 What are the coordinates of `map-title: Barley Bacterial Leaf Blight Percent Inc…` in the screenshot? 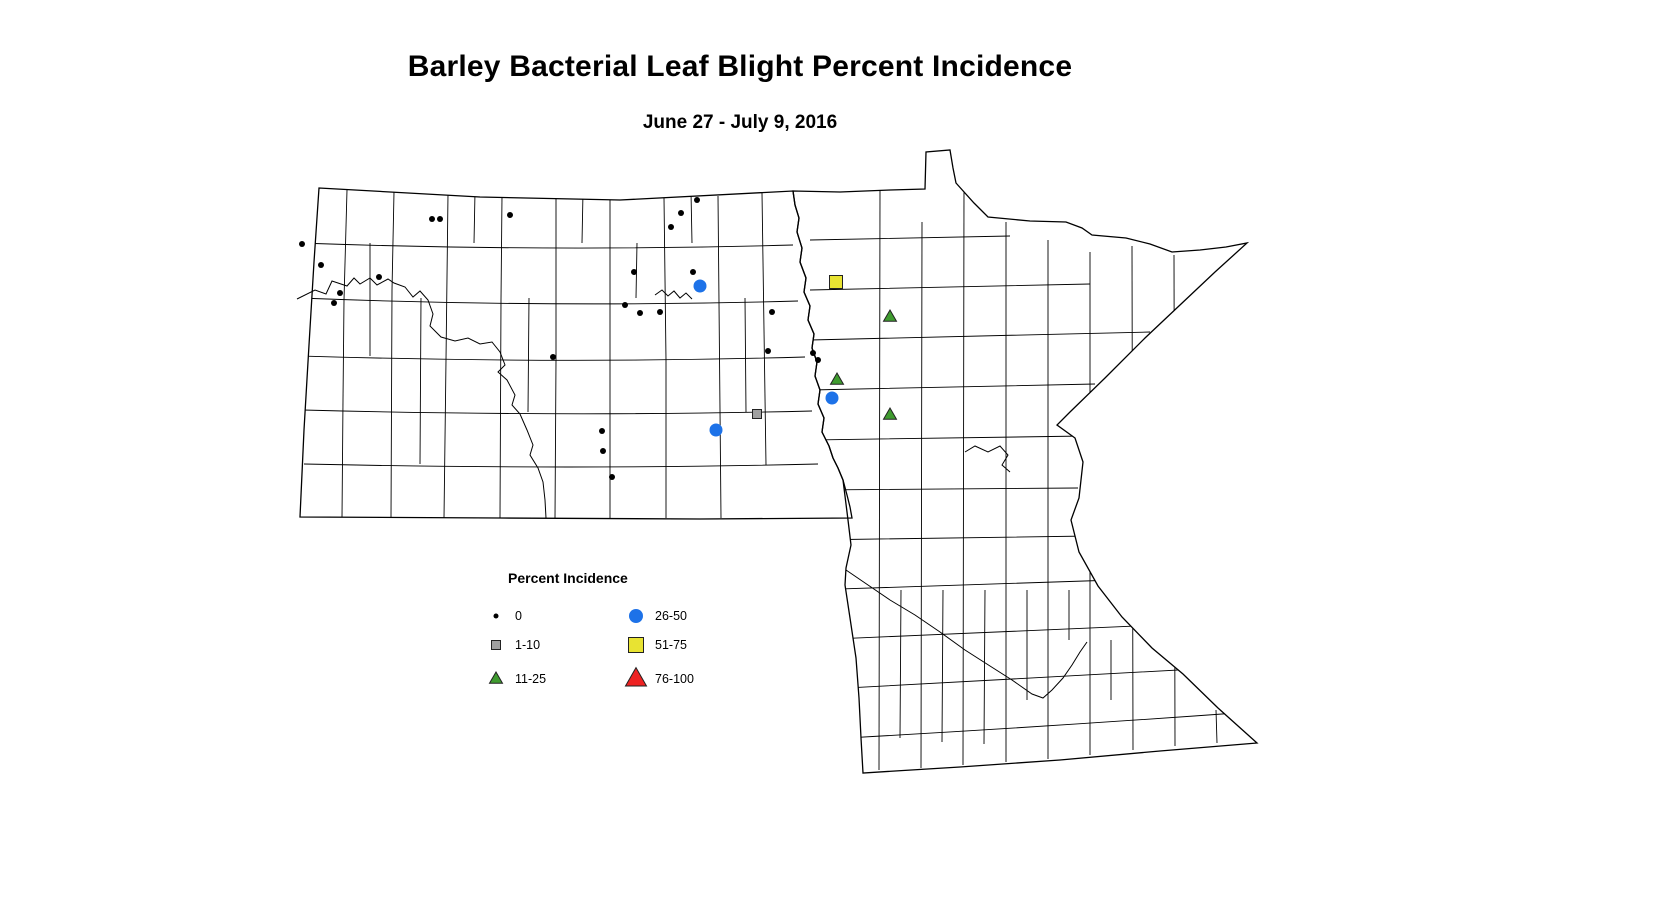 It's located at (740, 66).